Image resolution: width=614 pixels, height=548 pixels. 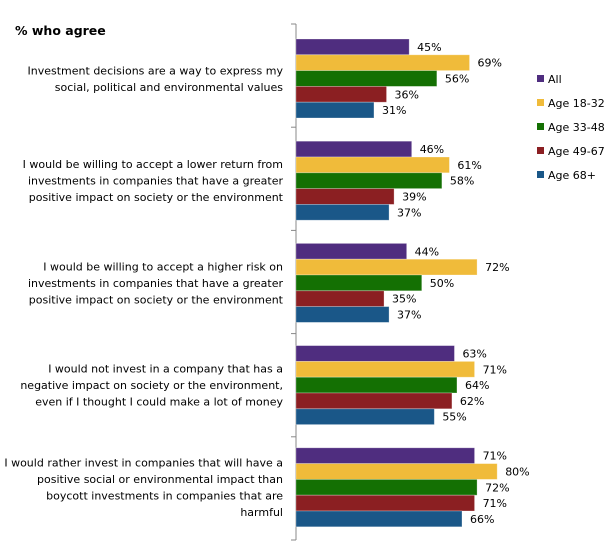 I want to click on data-label: 46%, so click(x=432, y=149).